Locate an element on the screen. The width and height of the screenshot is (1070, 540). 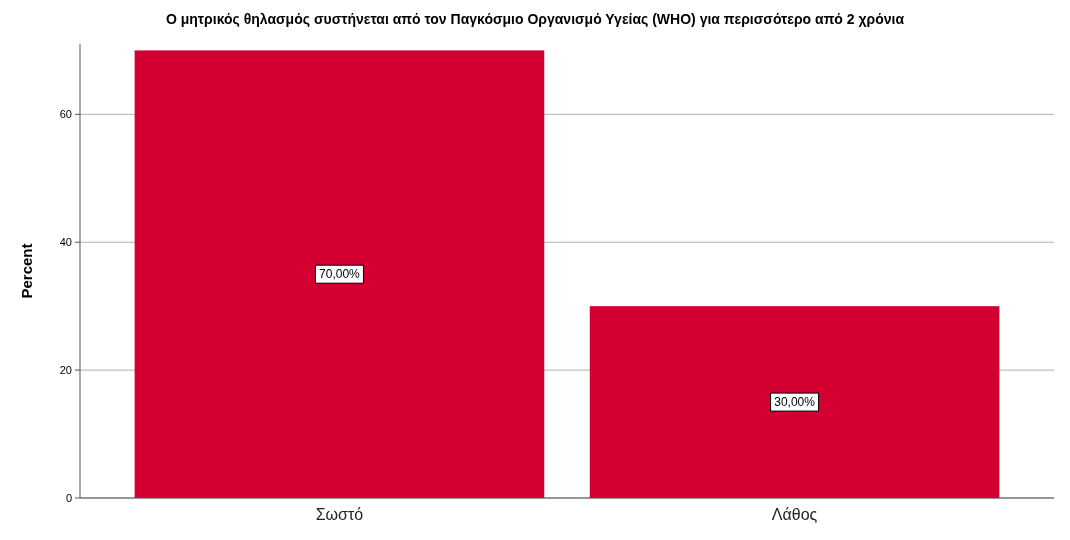
y-tick-label: 40 is located at coordinates (65, 242).